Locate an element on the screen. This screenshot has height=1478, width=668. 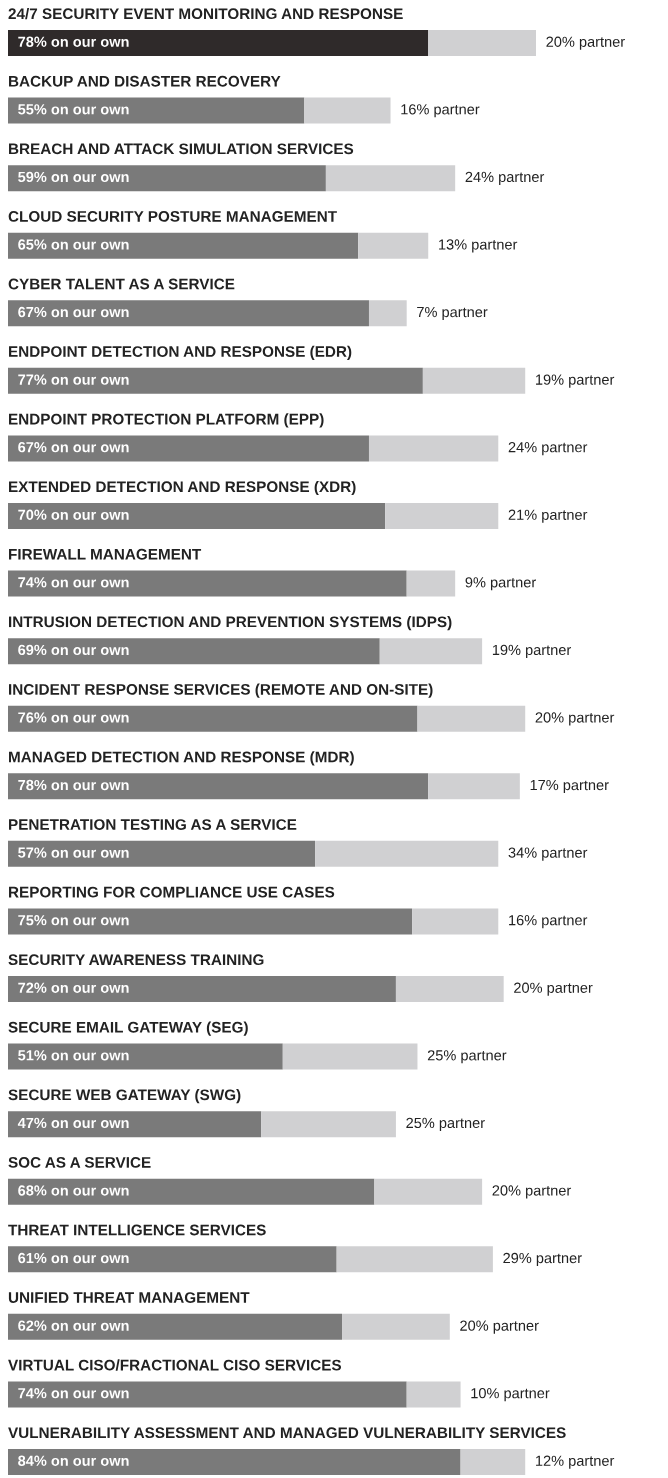
data-label: 51% on our own is located at coordinates (73, 1055).